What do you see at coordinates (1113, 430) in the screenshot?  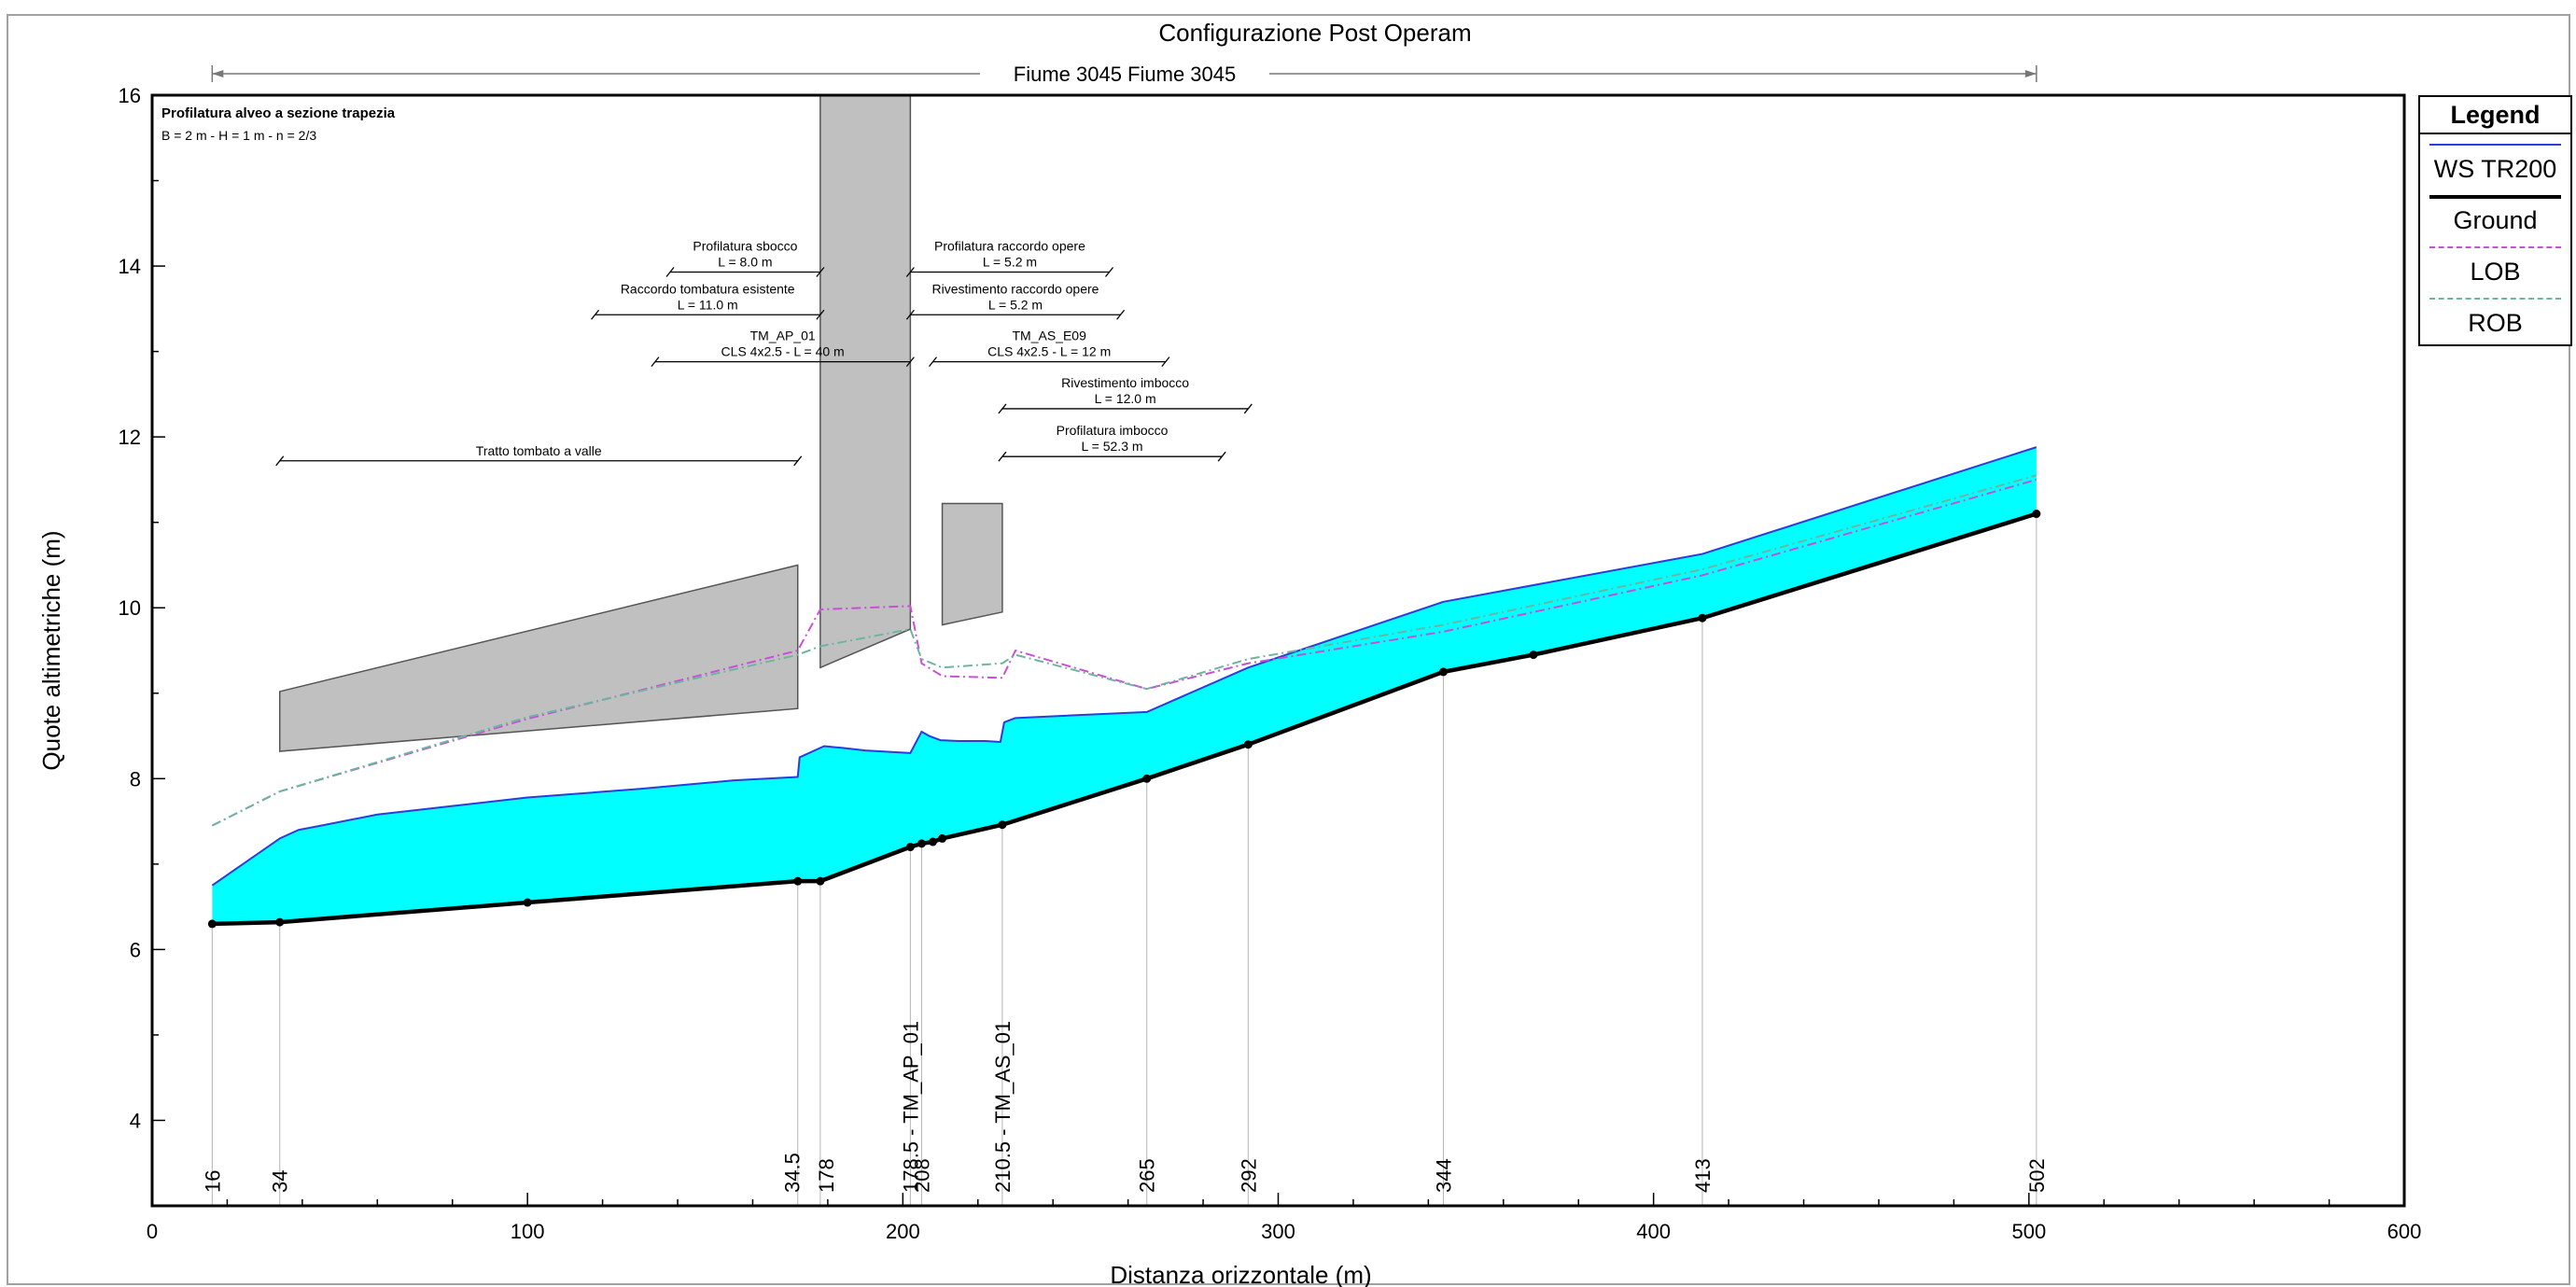 I see `annotation-text: Profilatura imbocco` at bounding box center [1113, 430].